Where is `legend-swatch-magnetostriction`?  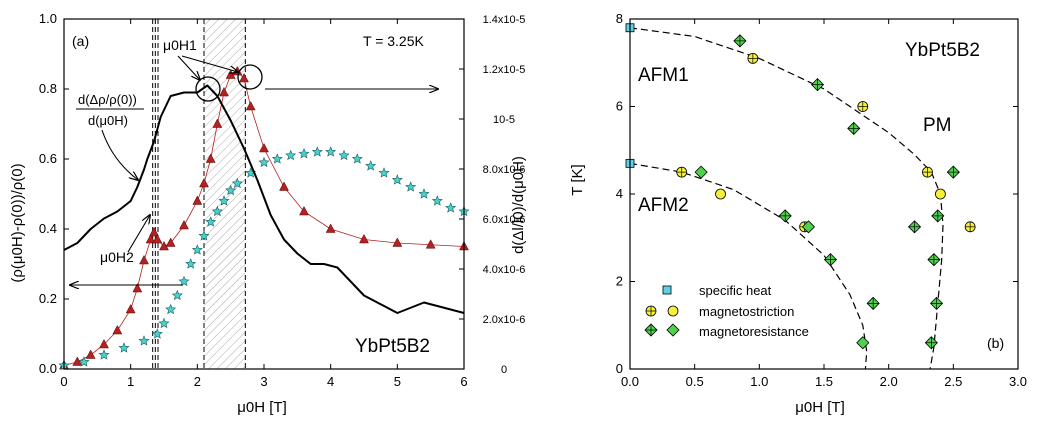
legend-swatch-magnetostriction is located at coordinates (662, 311).